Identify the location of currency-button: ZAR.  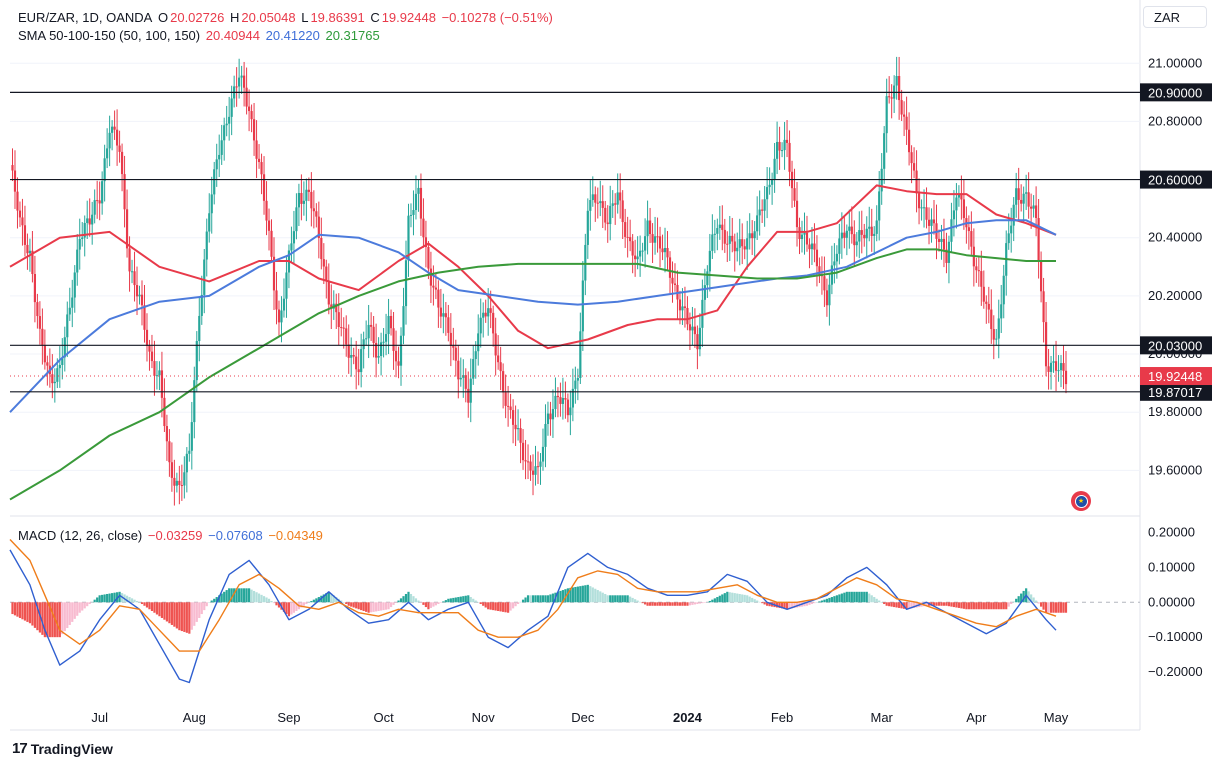
(1175, 17).